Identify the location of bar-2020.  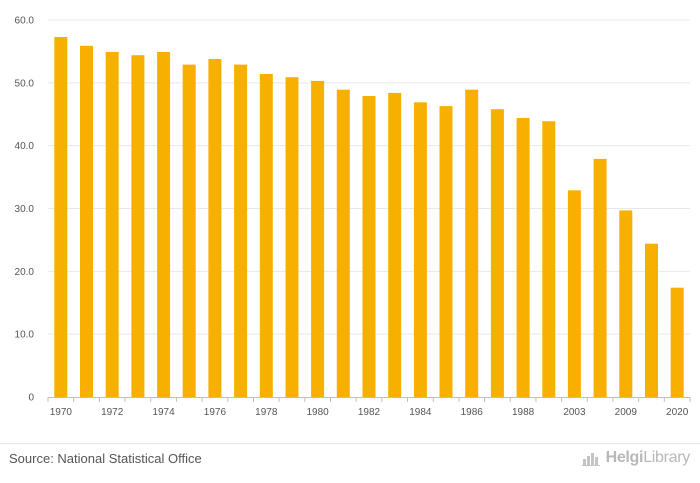
(677, 342).